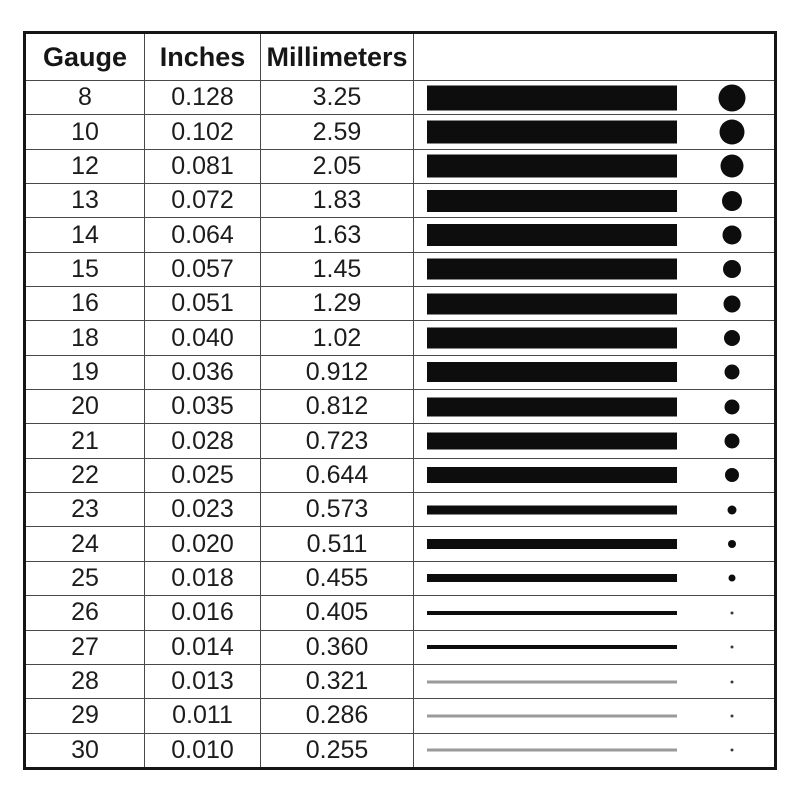 This screenshot has width=800, height=800. What do you see at coordinates (203, 132) in the screenshot?
I see `inches-value: 0.102` at bounding box center [203, 132].